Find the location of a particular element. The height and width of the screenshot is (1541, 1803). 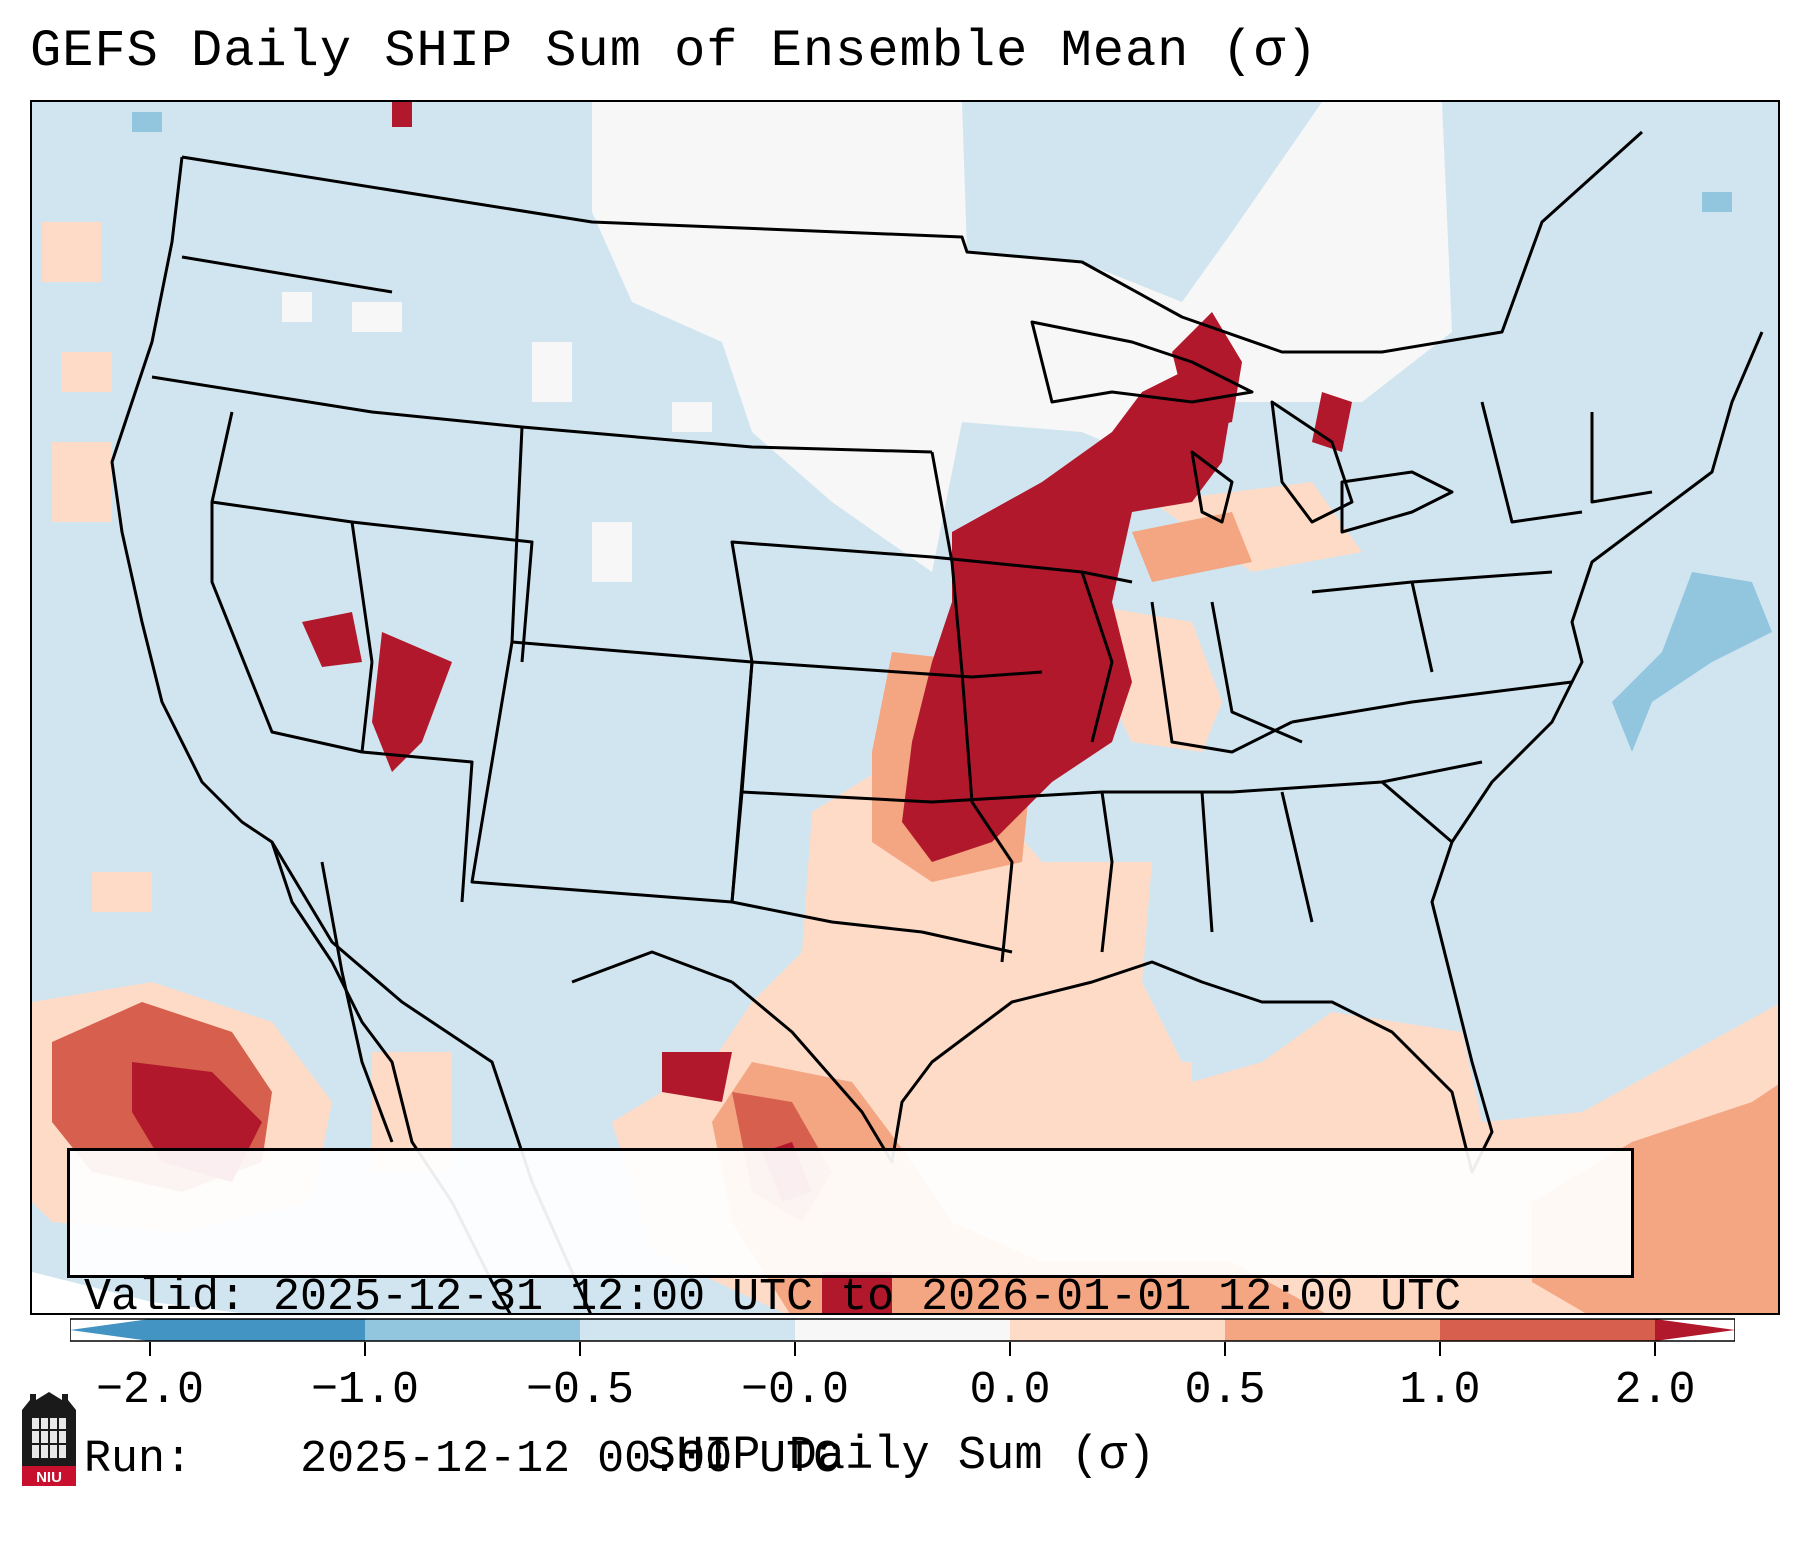

logo-text: NIU is located at coordinates (49, 1477).